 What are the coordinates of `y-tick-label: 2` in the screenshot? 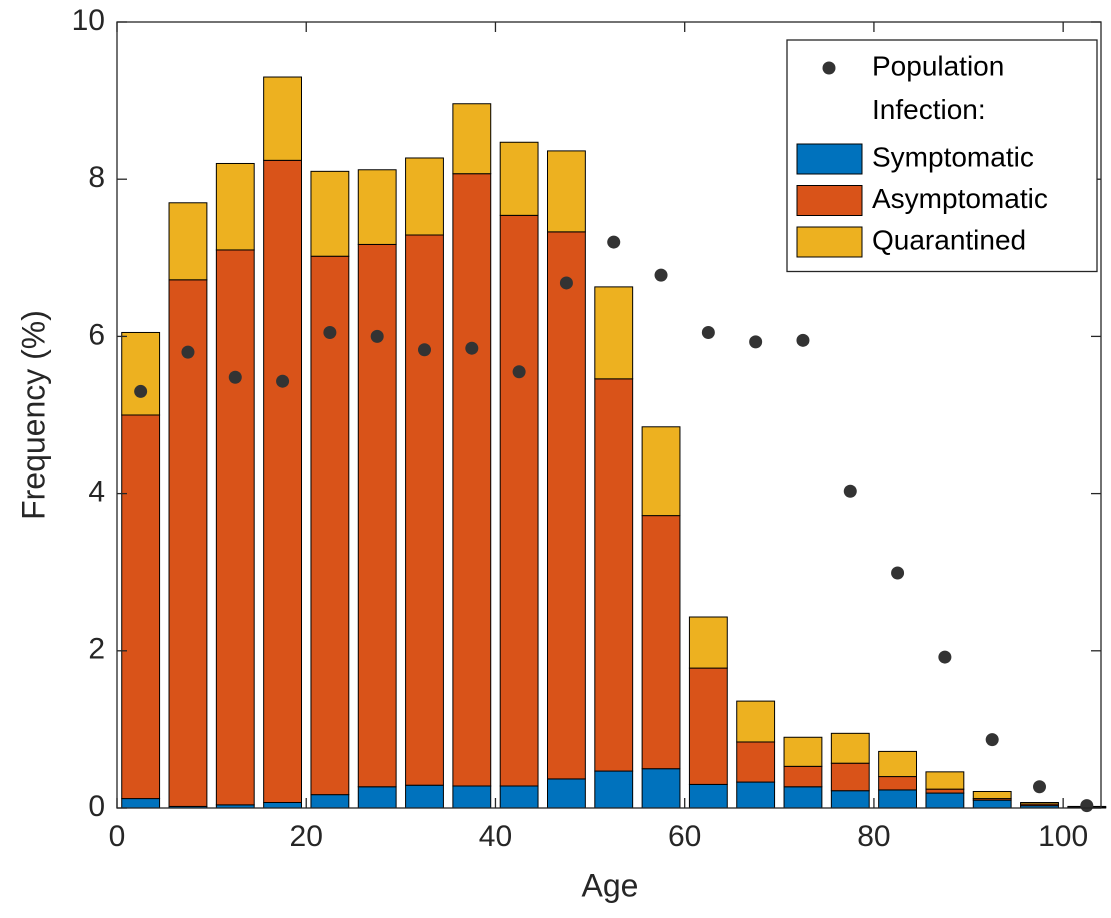 It's located at (96, 649).